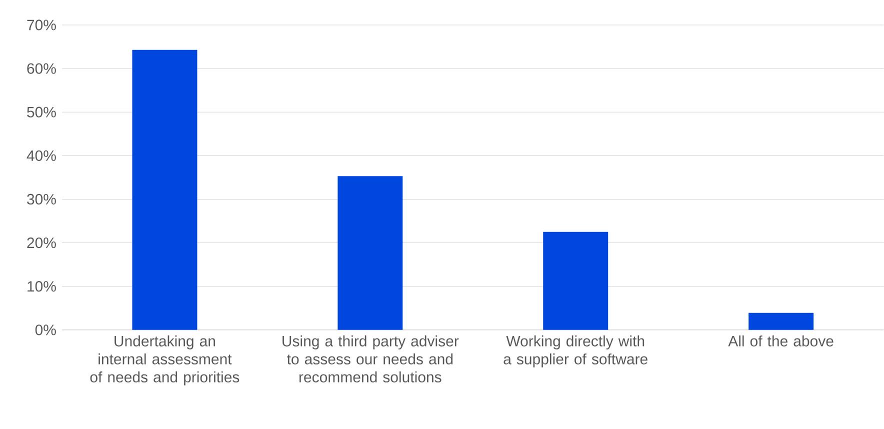 The image size is (884, 429). Describe the element at coordinates (41, 199) in the screenshot. I see `y-tick-label: 30%` at that location.